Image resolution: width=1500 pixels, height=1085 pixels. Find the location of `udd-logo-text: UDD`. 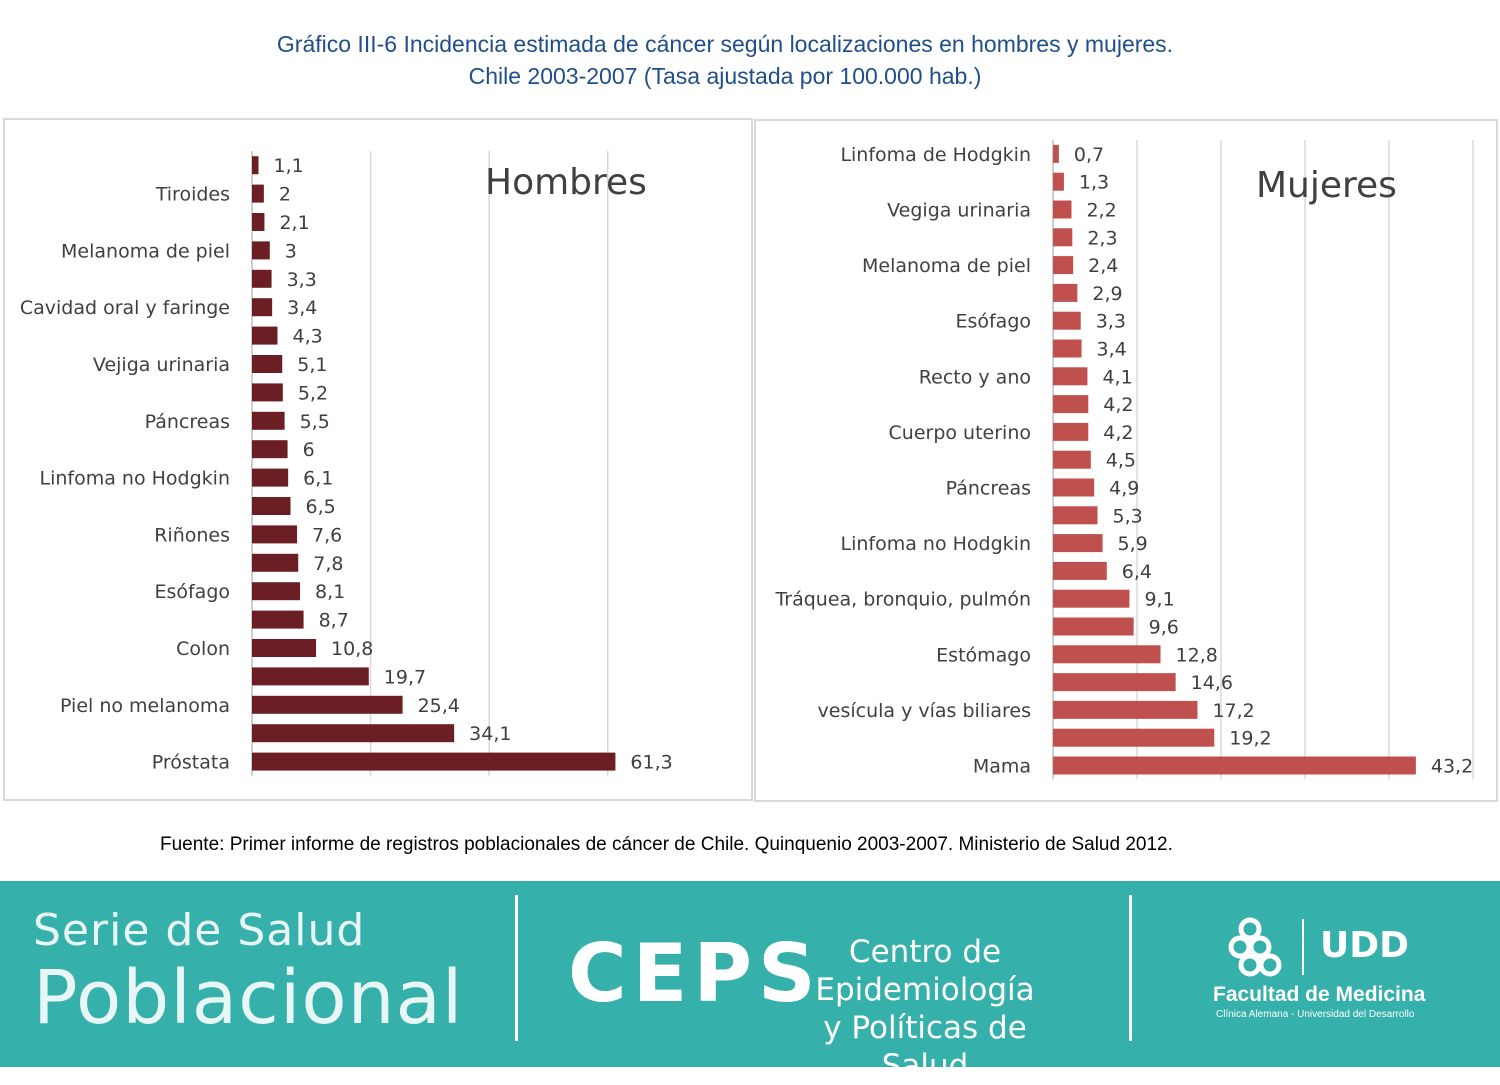

udd-logo-text: UDD is located at coordinates (1364, 945).